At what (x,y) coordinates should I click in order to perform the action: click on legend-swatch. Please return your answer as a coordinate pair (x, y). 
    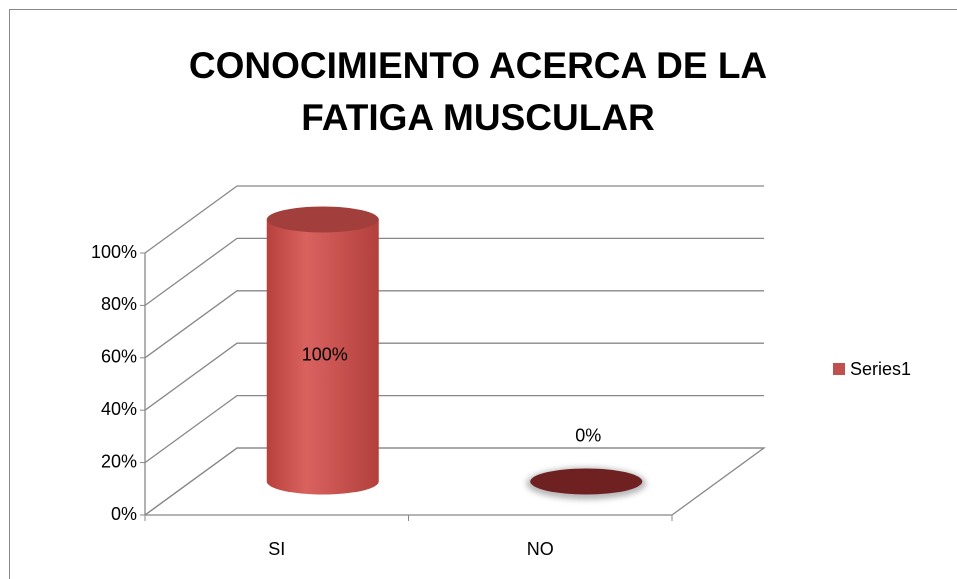
    Looking at the image, I should click on (839, 369).